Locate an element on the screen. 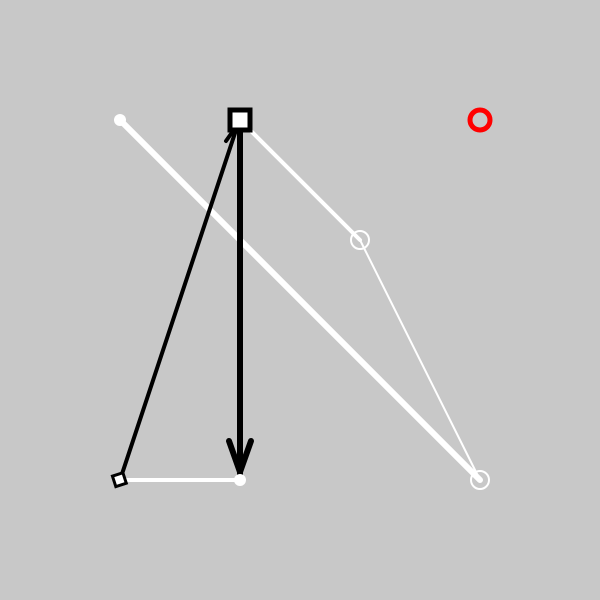  arrowhead-bottom-center is located at coordinates (240, 456).